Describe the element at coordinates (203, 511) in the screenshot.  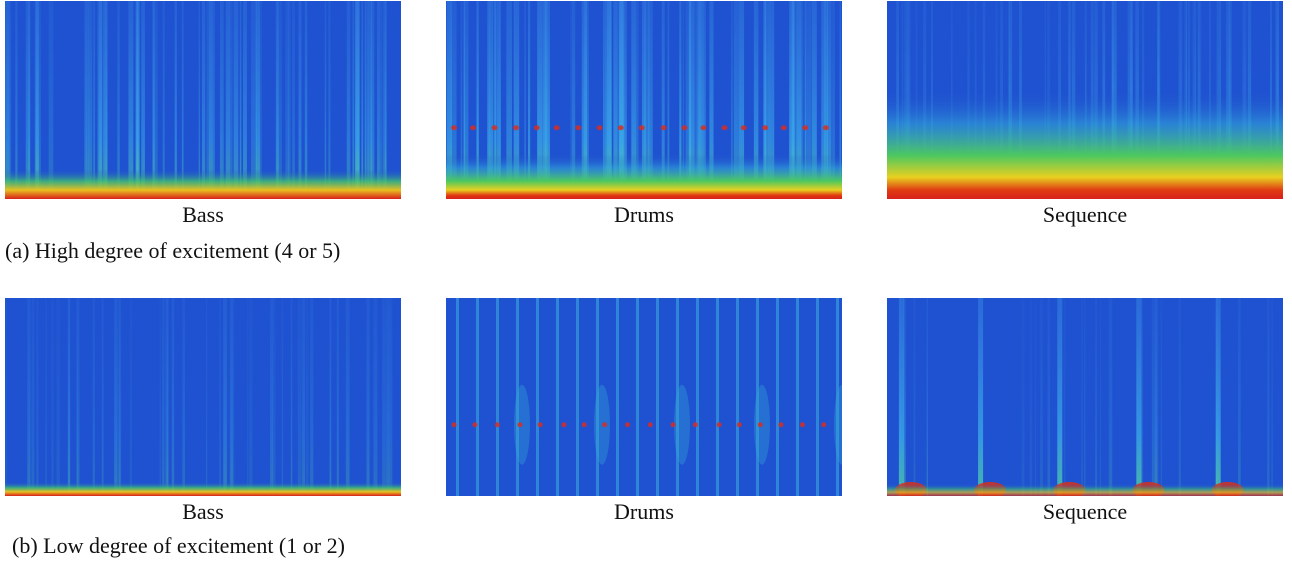
I see `panel-label: Bass` at that location.